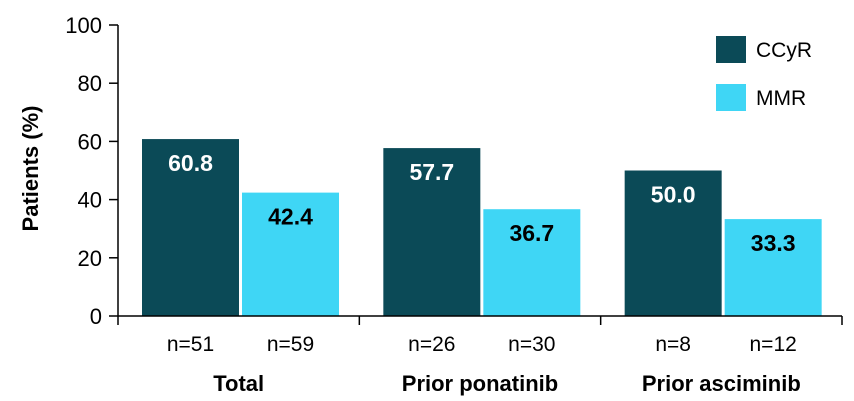  What do you see at coordinates (773, 344) in the screenshot?
I see `n-label: n=12` at bounding box center [773, 344].